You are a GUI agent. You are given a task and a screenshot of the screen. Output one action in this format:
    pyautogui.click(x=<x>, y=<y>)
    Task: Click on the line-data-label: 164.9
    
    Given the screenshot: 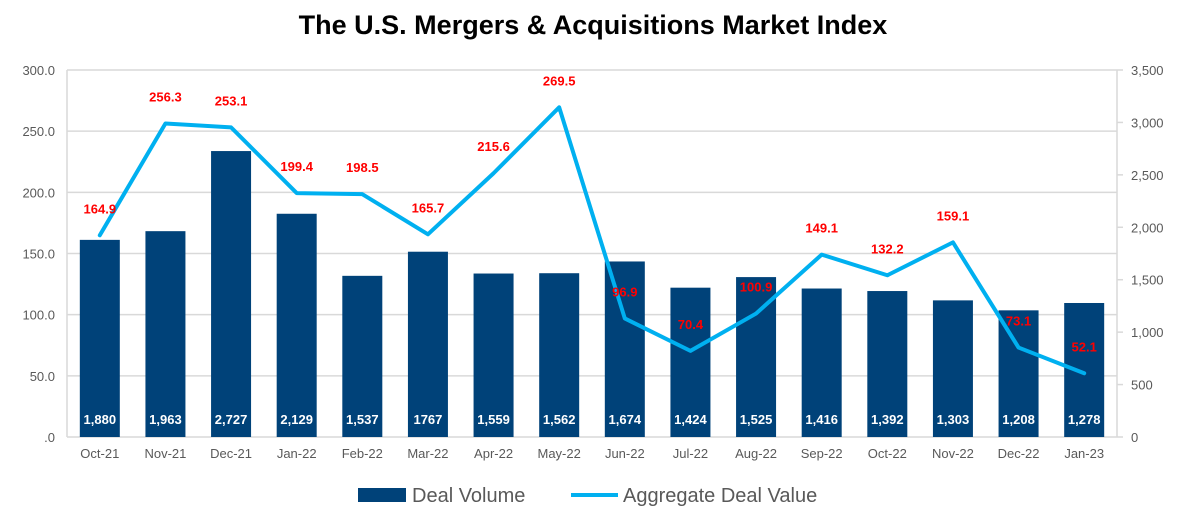 What is the action you would take?
    pyautogui.click(x=100, y=208)
    